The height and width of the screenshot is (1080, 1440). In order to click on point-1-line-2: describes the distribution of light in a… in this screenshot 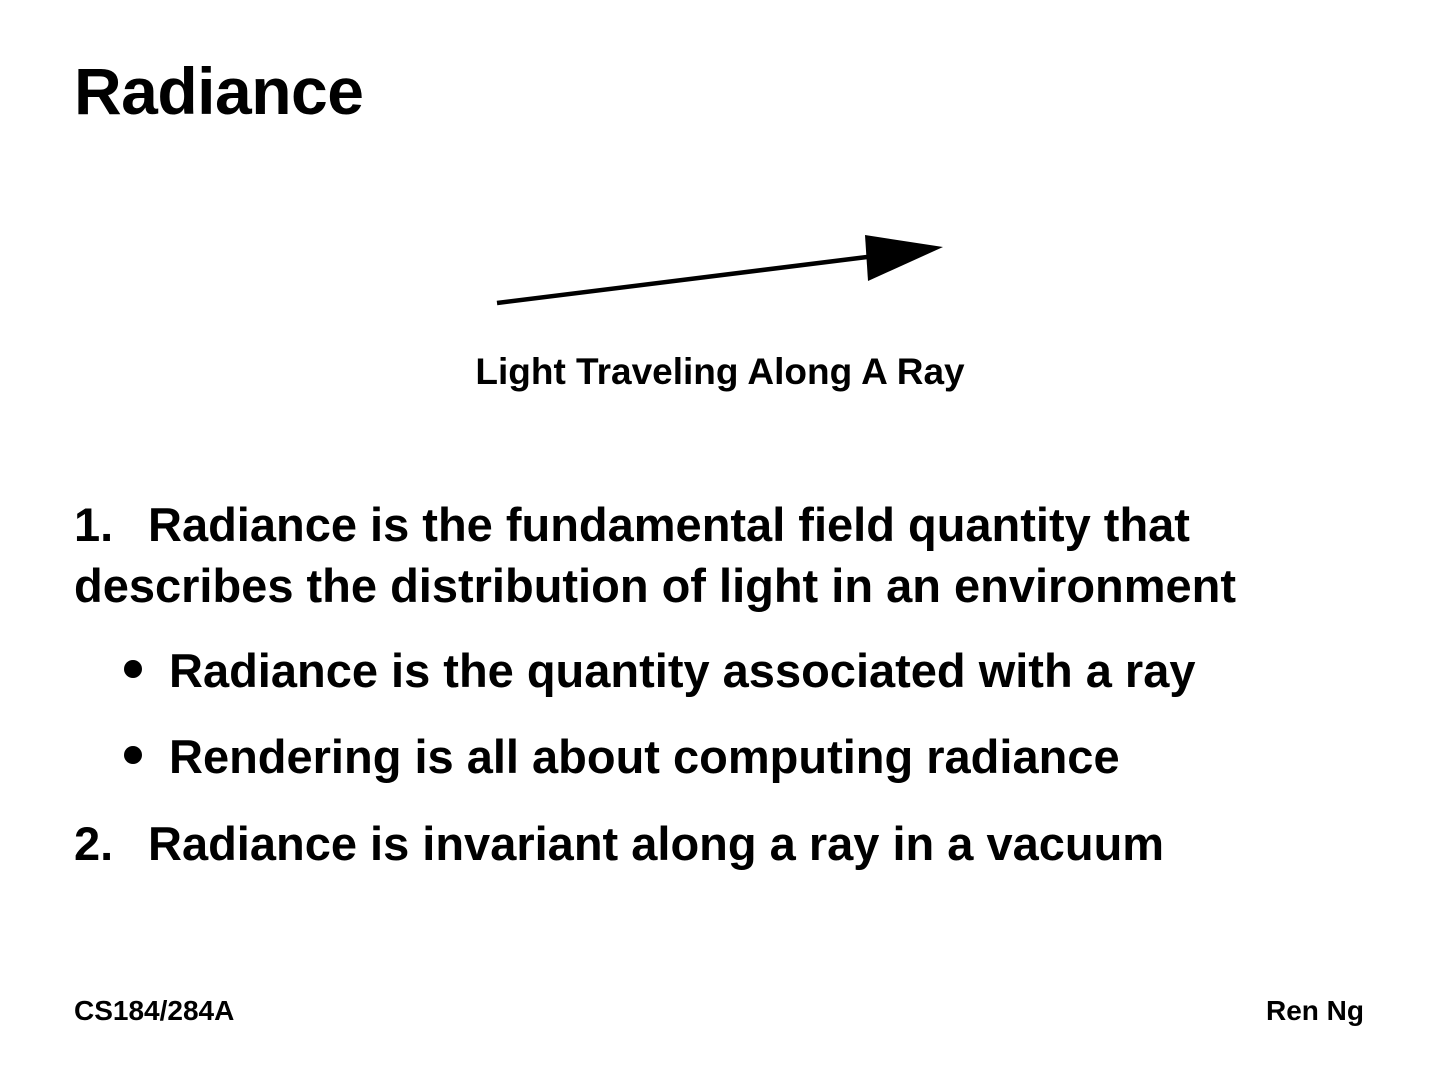, I will do `click(655, 585)`.